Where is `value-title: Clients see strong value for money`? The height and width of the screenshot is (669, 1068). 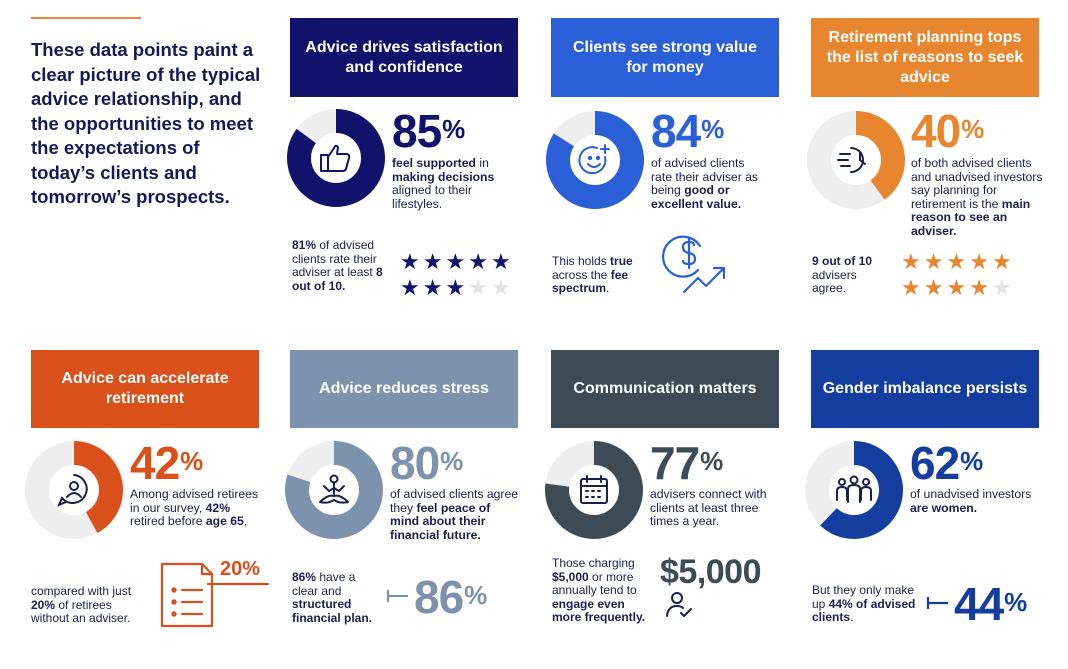 value-title: Clients see strong value for money is located at coordinates (665, 57).